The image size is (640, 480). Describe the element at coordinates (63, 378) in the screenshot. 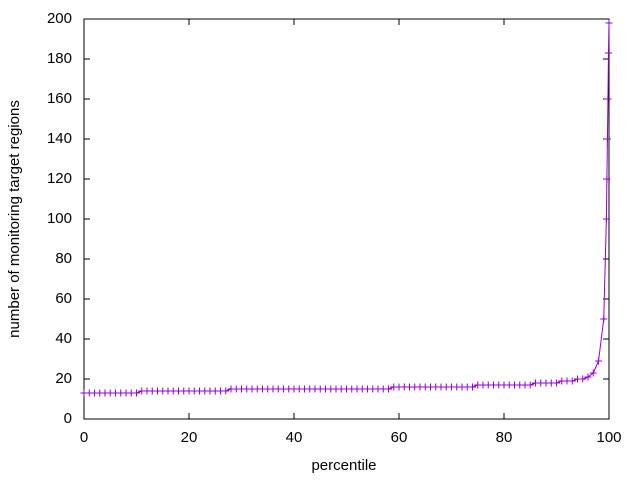

I see `y-tick-label: 20` at that location.